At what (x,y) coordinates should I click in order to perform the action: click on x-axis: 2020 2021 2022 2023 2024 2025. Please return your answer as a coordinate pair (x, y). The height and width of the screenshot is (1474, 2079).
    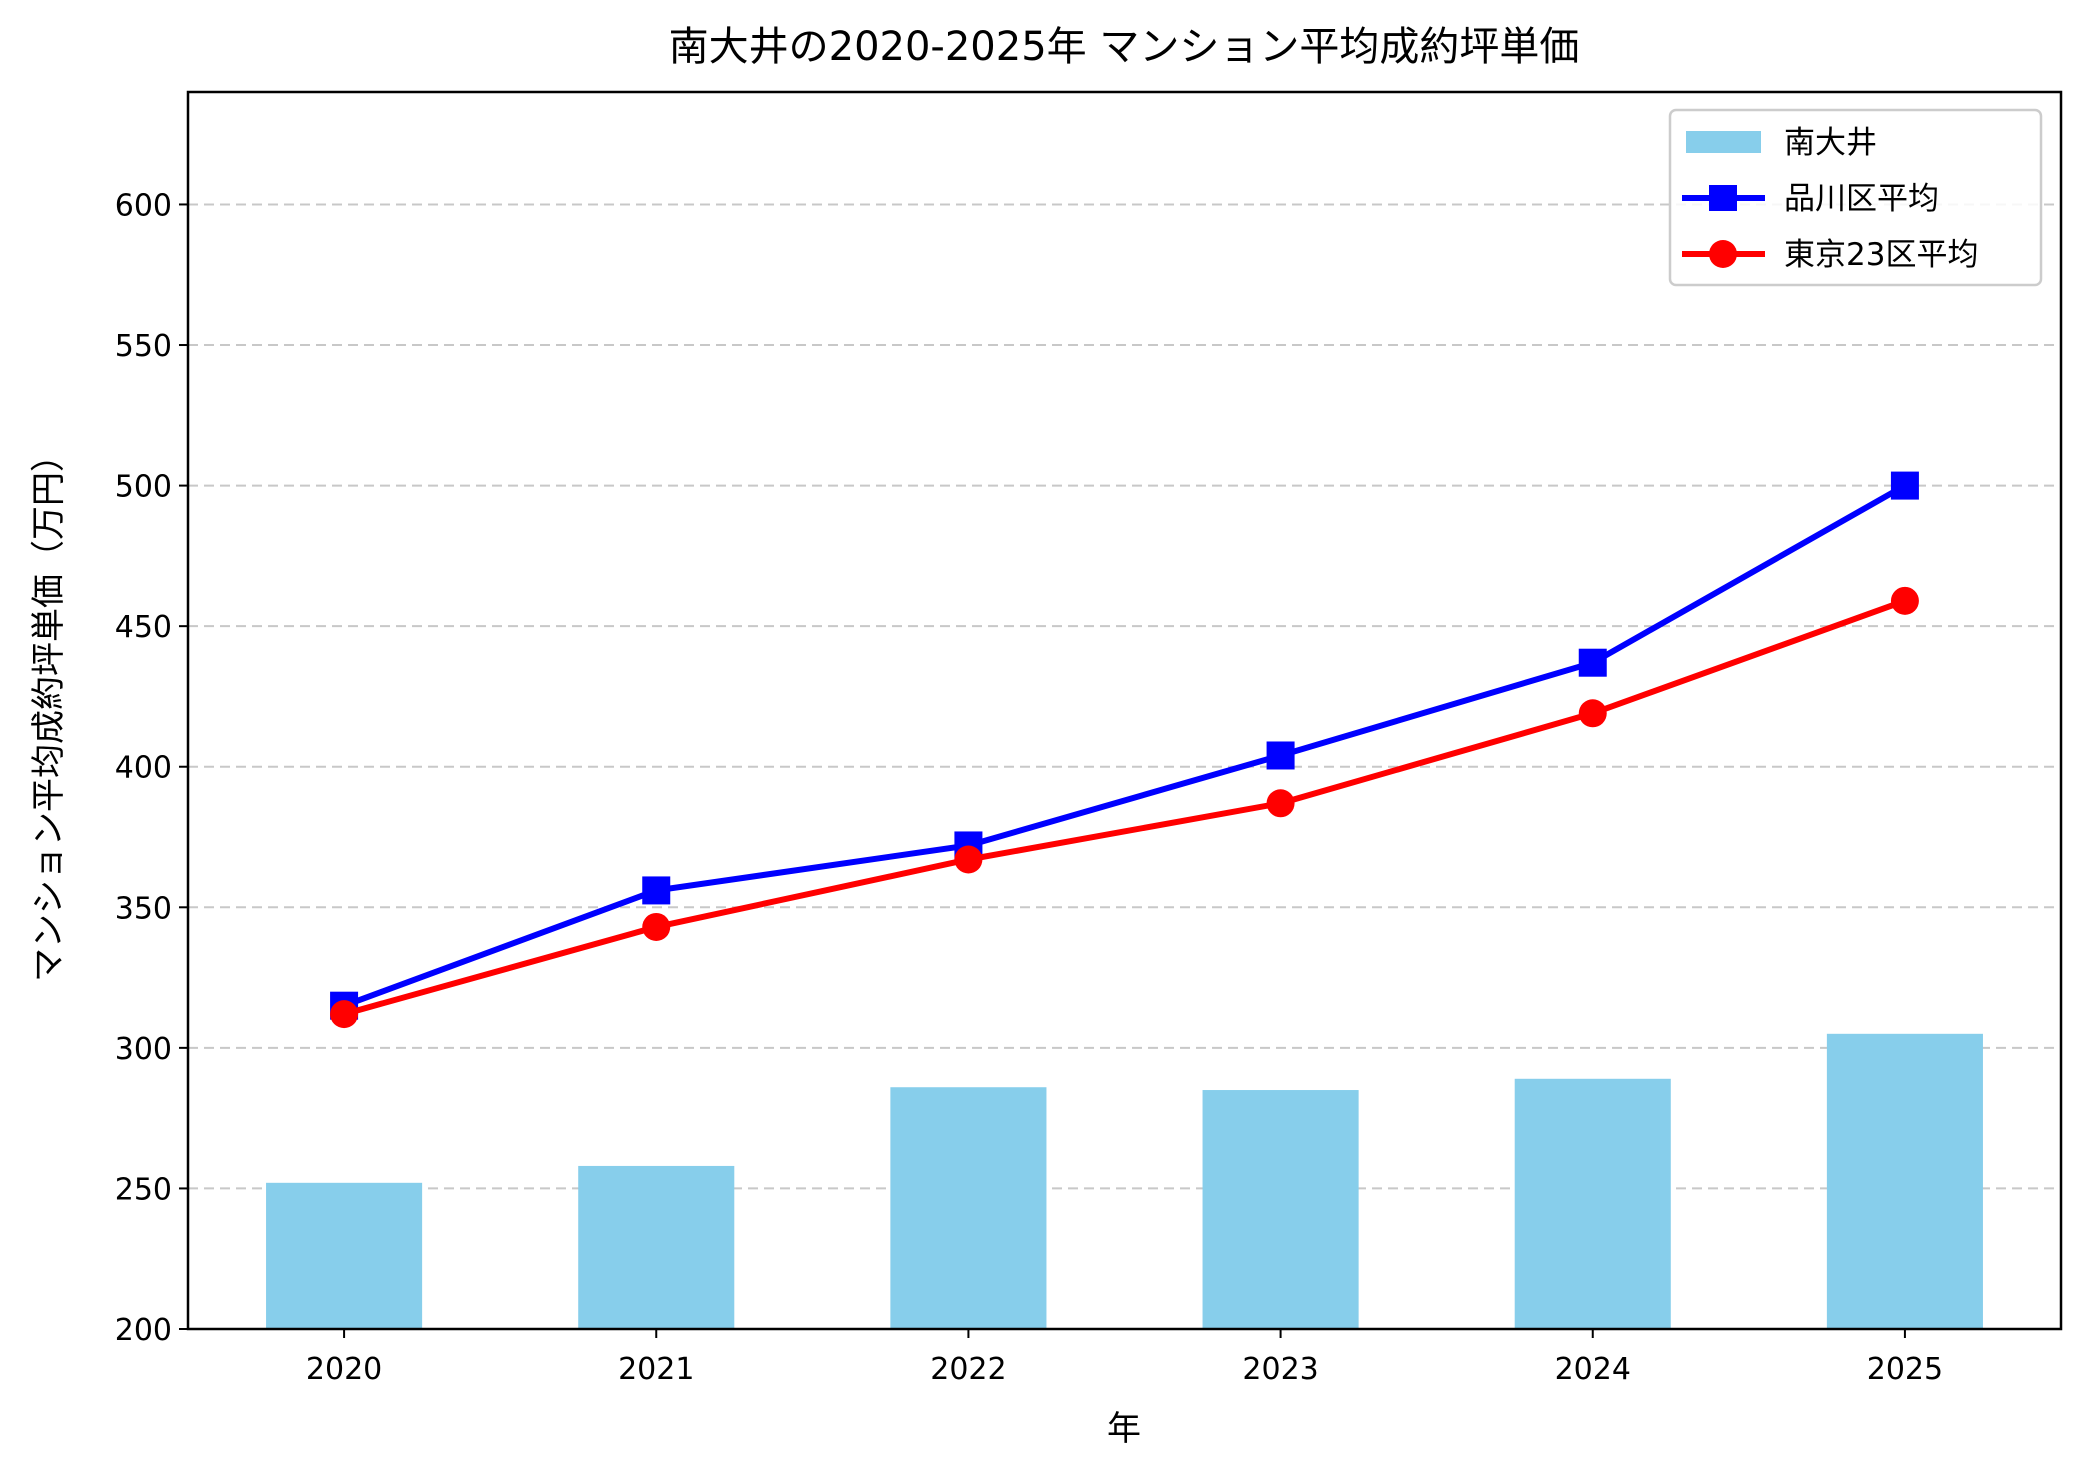
    Looking at the image, I should click on (1124, 1358).